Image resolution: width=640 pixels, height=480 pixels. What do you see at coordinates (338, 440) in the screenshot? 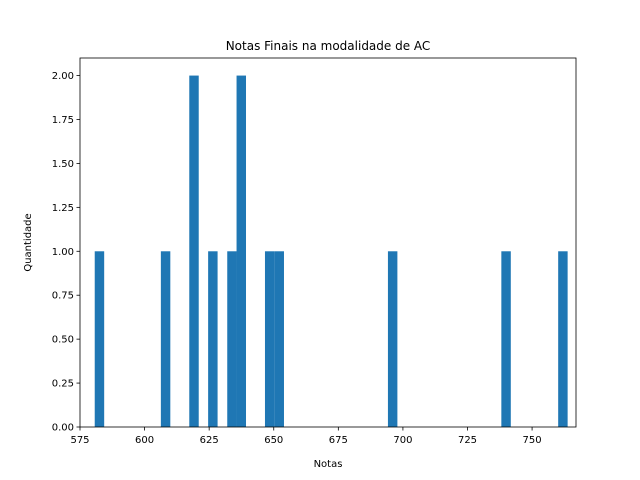
I see `x-tick-label: 675` at bounding box center [338, 440].